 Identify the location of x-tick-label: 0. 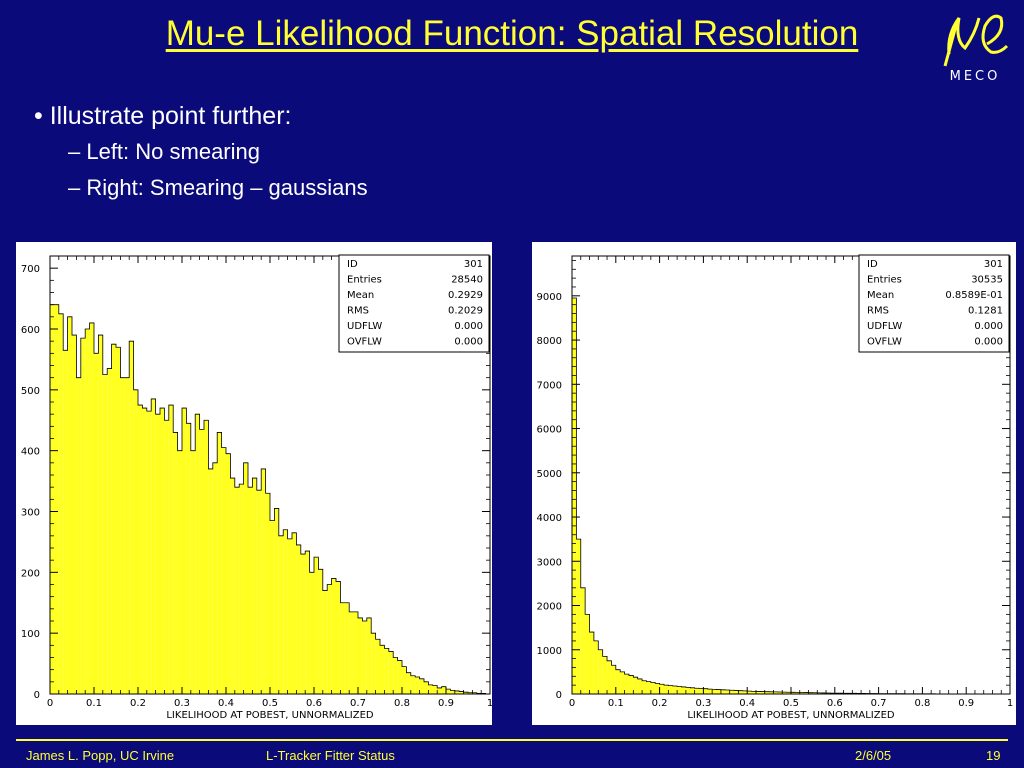
(572, 703).